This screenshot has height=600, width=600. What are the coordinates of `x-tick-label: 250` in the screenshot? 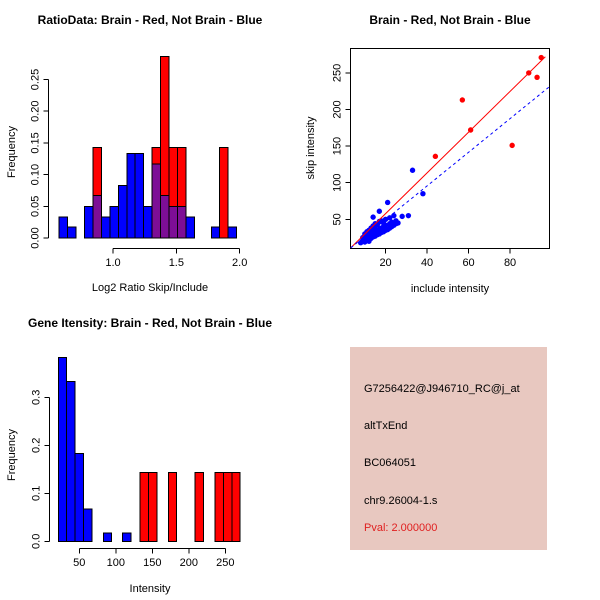 It's located at (225, 563).